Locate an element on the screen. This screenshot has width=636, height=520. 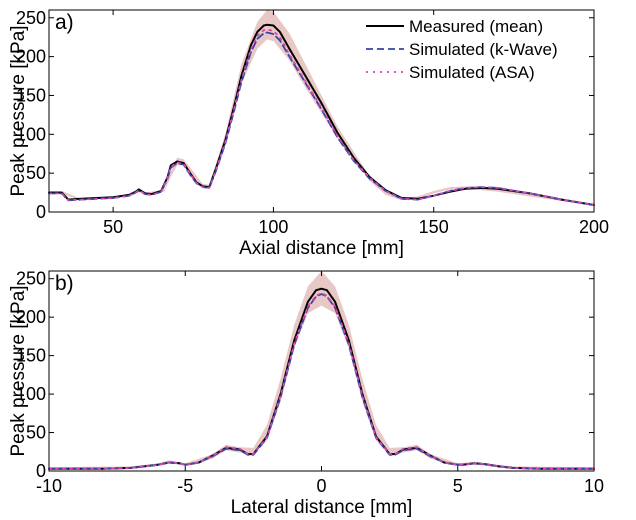
x-axis-label: Lateral distance [mm] is located at coordinates (322, 507).